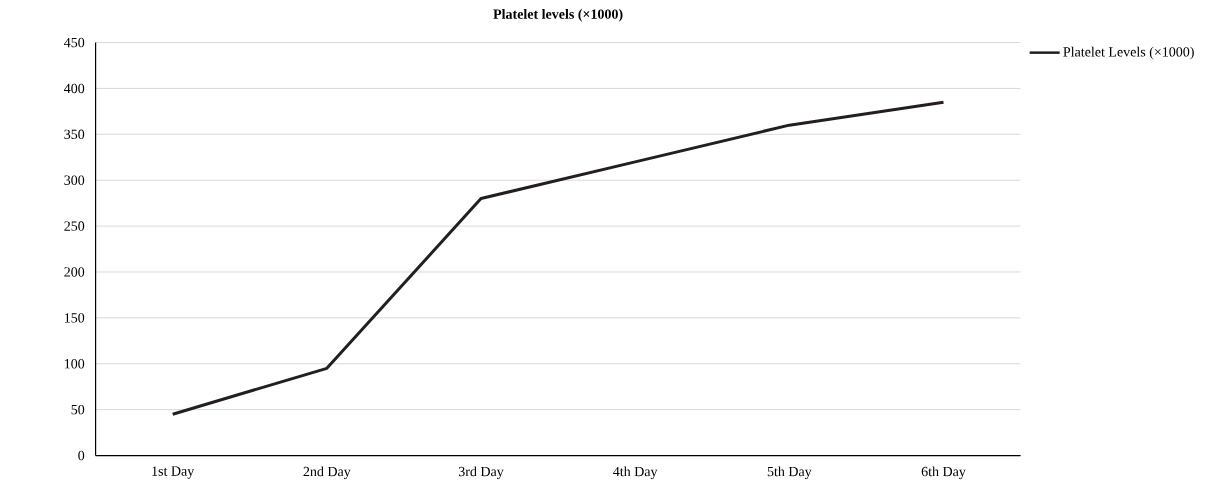  Describe the element at coordinates (789, 473) in the screenshot. I see `x-tick-label: 5th Day` at that location.